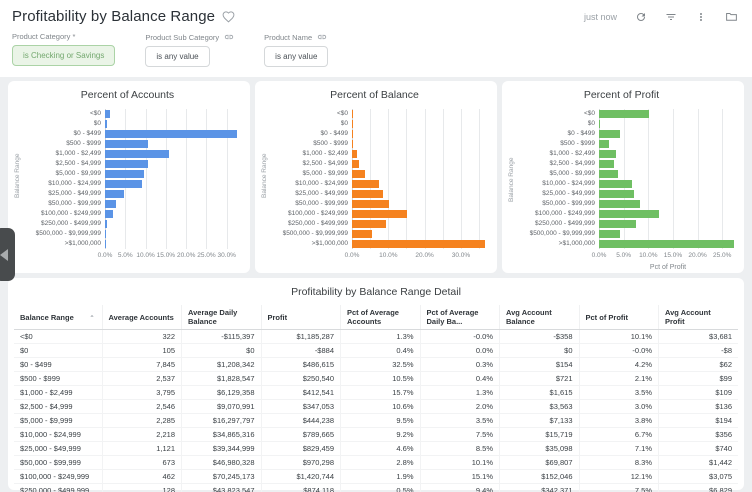 This screenshot has width=752, height=492. I want to click on cell: 12.1%, so click(619, 476).